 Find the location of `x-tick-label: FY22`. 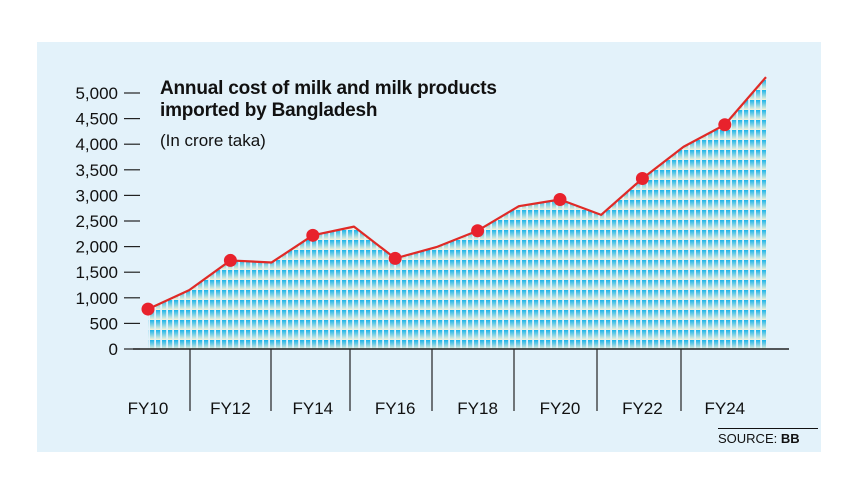

x-tick-label: FY22 is located at coordinates (642, 408).